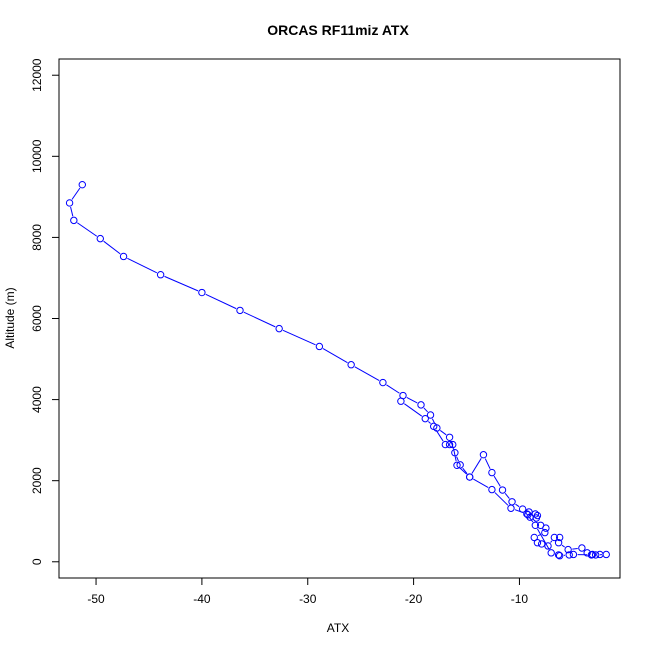 Image resolution: width=650 pixels, height=650 pixels. Describe the element at coordinates (338, 628) in the screenshot. I see `x-axis-label: ATX` at that location.